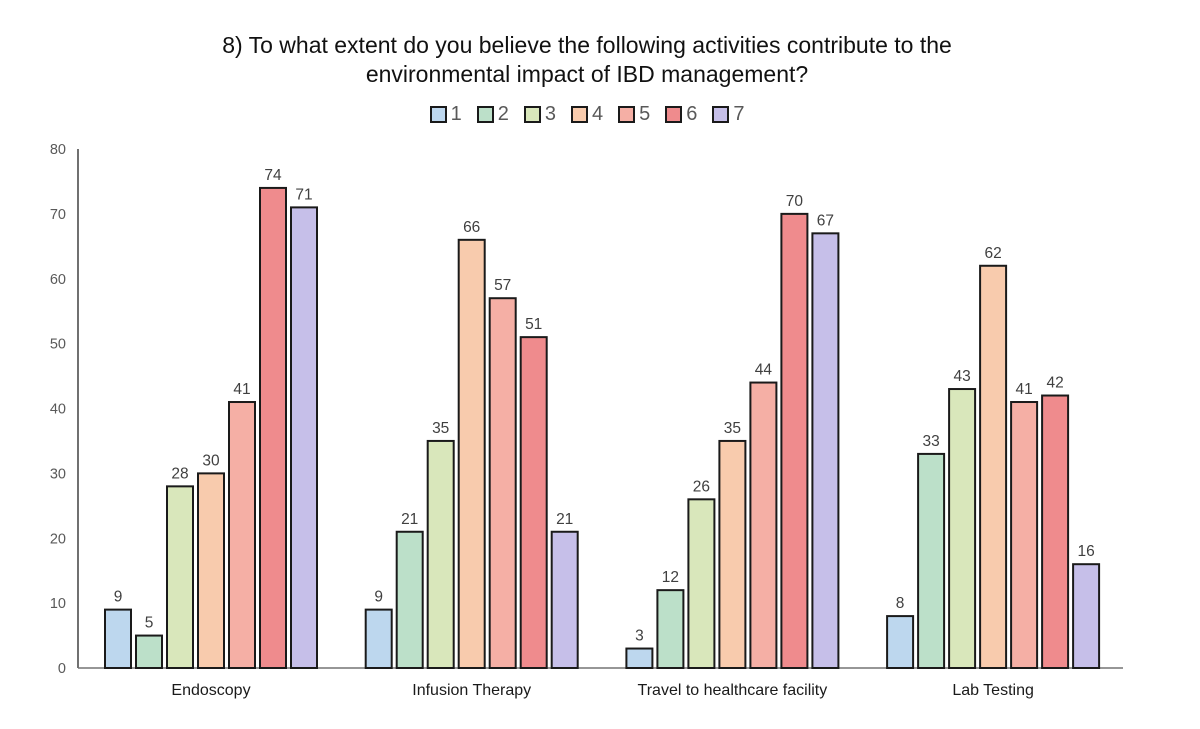 The image size is (1200, 729). Describe the element at coordinates (533, 324) in the screenshot. I see `bar-value-label: 51` at that location.